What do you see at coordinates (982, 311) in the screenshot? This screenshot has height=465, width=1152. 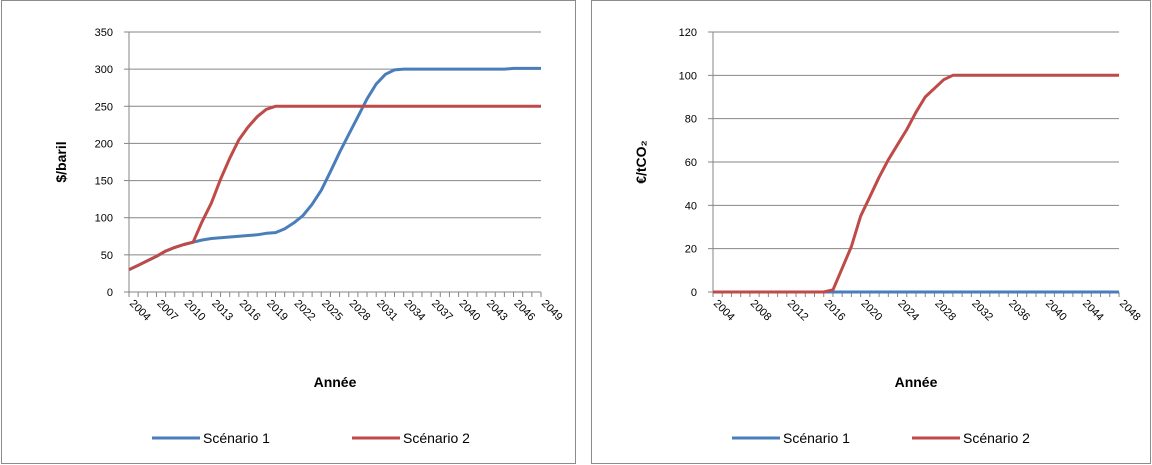 I see `x-tick-label: 2032` at bounding box center [982, 311].